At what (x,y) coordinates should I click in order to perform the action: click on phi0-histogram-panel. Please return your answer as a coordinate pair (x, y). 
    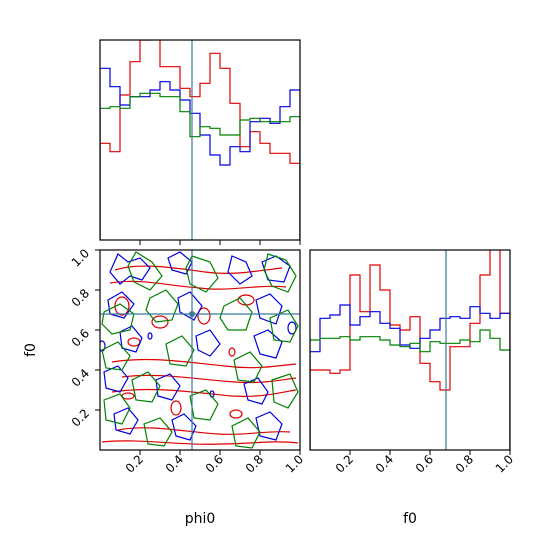
    Looking at the image, I should click on (200, 142).